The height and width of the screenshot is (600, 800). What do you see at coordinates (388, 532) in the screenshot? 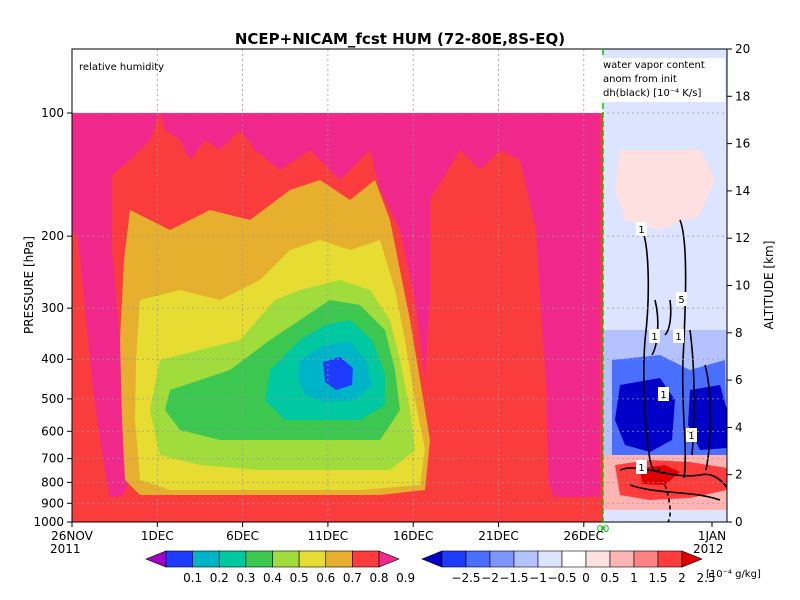
I see `time-axis: 26NOV 1DEC 6DEC 11DEC 16DEC 21DEC 26DEC 1JAN` at bounding box center [388, 532].